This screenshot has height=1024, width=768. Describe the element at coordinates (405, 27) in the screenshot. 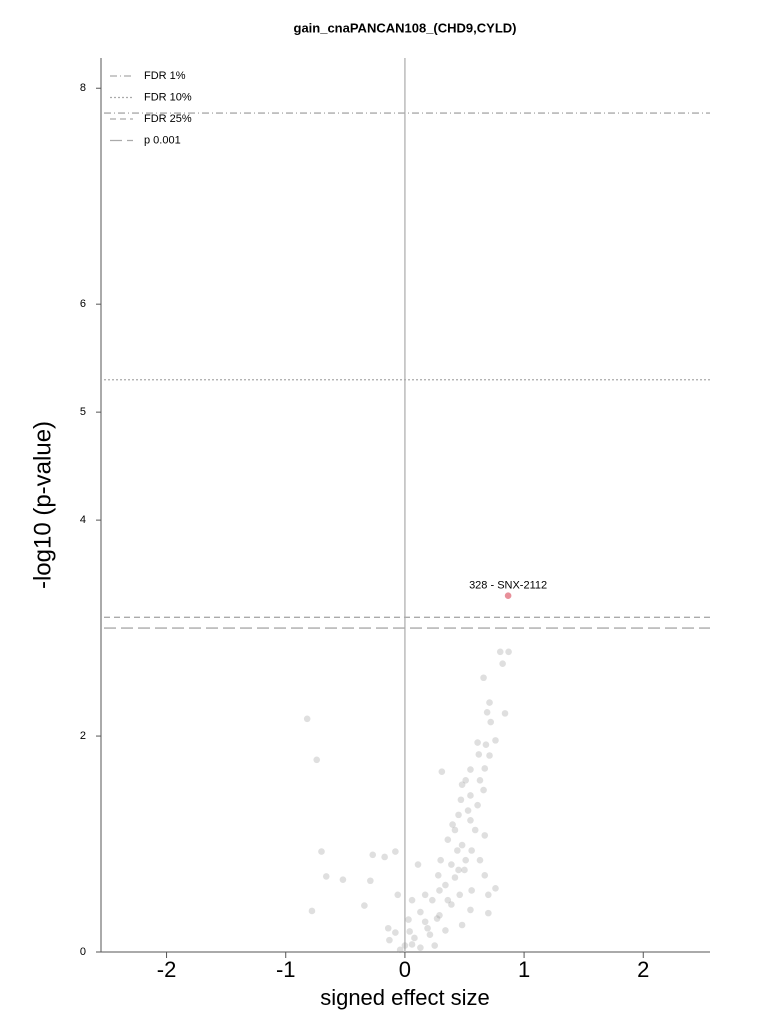

I see `chart-title: gain_cnaPANCAN108_(CHD9,CYLD)` at that location.